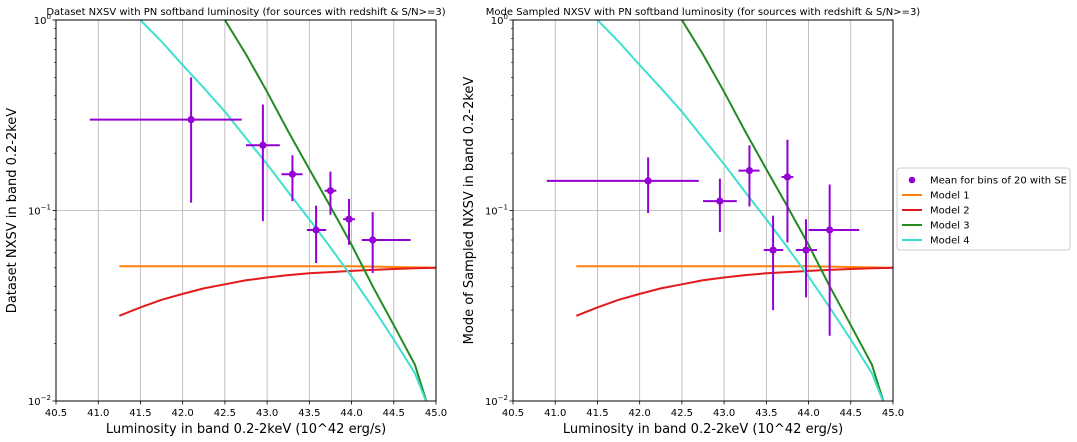 This screenshot has width=1077, height=442. What do you see at coordinates (950, 226) in the screenshot?
I see `legend-label: Model 3` at bounding box center [950, 226].